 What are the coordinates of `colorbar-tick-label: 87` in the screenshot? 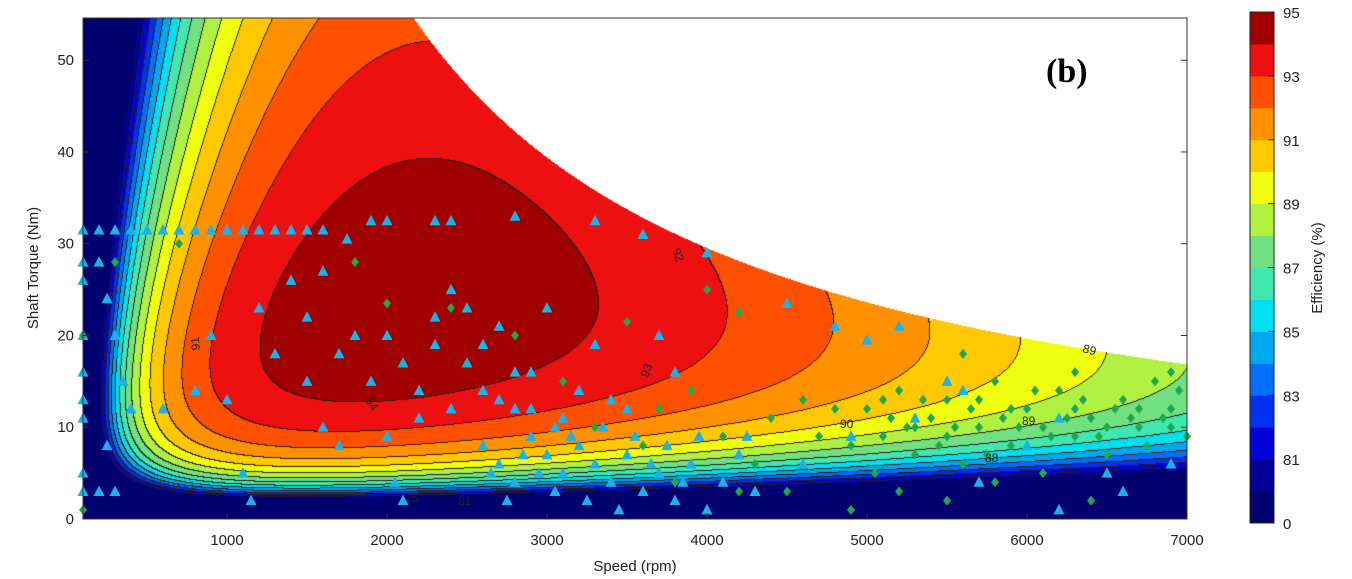 It's located at (1291, 269).